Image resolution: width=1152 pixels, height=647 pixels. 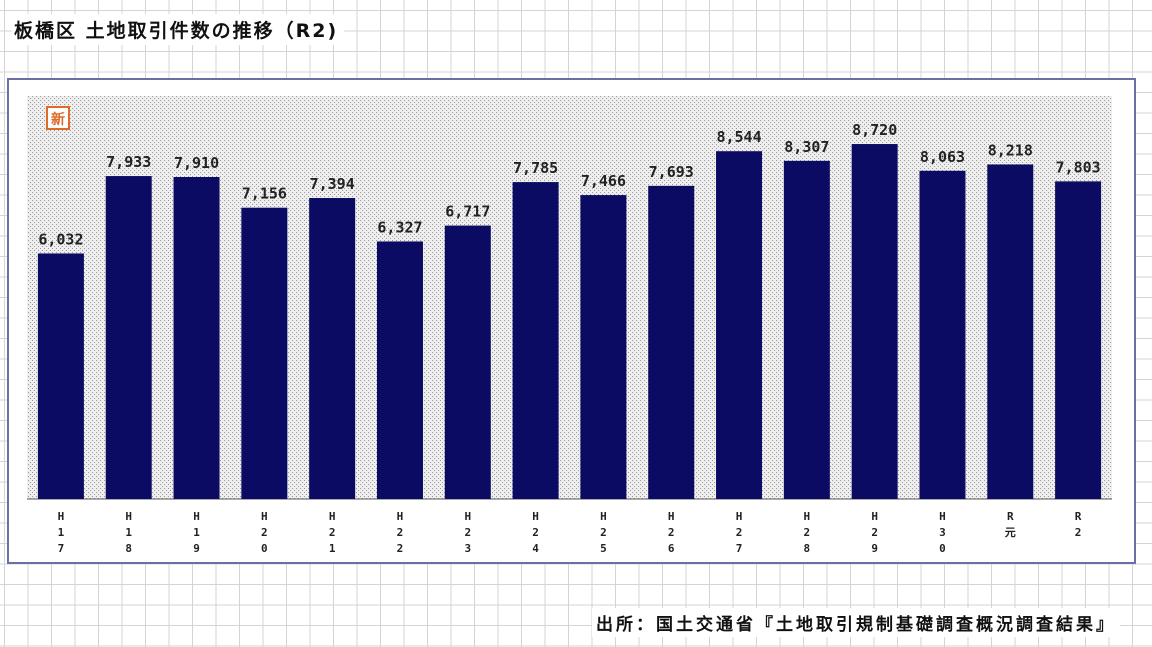 I want to click on data-label-H18: 7,933, so click(x=128, y=162).